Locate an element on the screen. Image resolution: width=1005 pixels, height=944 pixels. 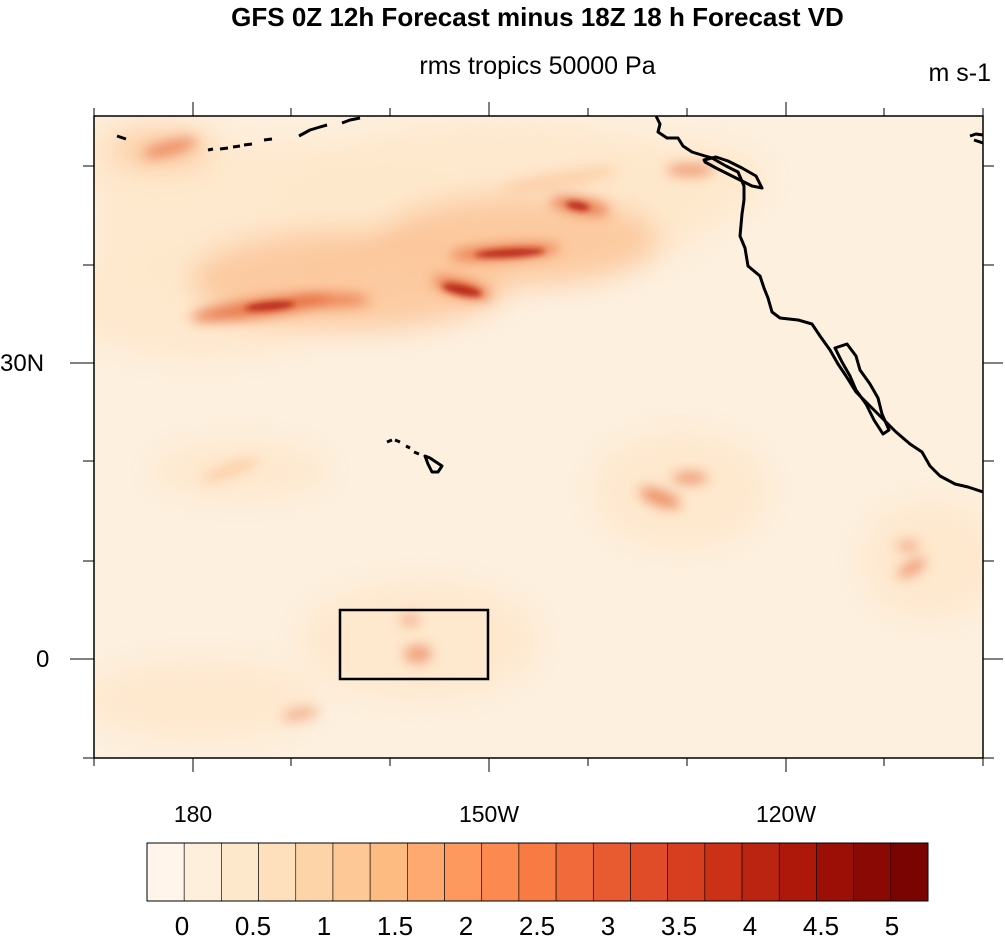
colorbar-label: 4 is located at coordinates (750, 926).